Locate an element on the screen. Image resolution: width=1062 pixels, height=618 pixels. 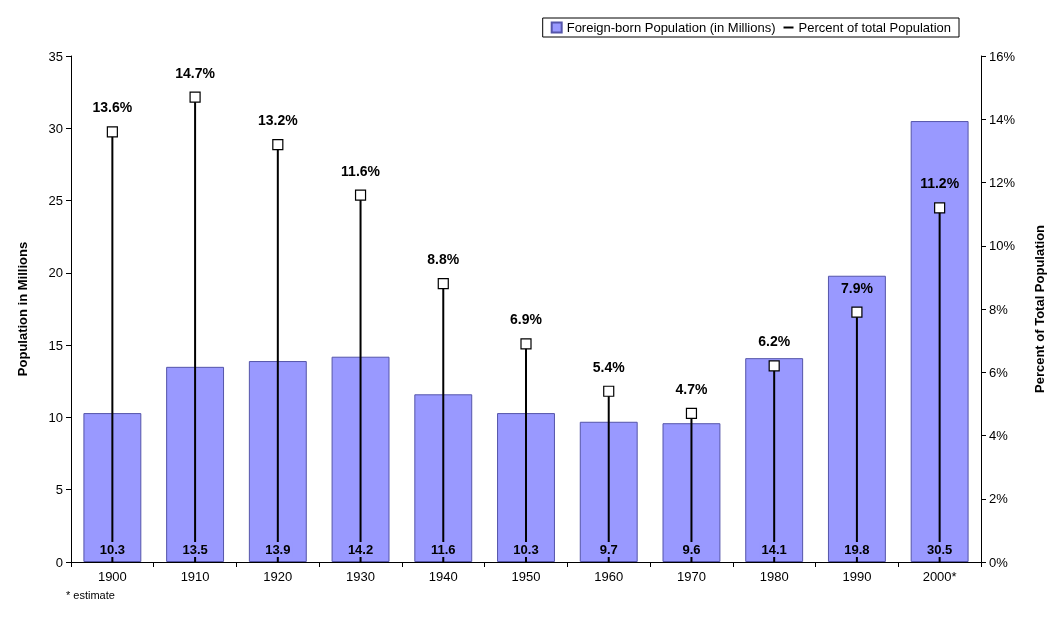
data-label: 11.6 is located at coordinates (443, 549).